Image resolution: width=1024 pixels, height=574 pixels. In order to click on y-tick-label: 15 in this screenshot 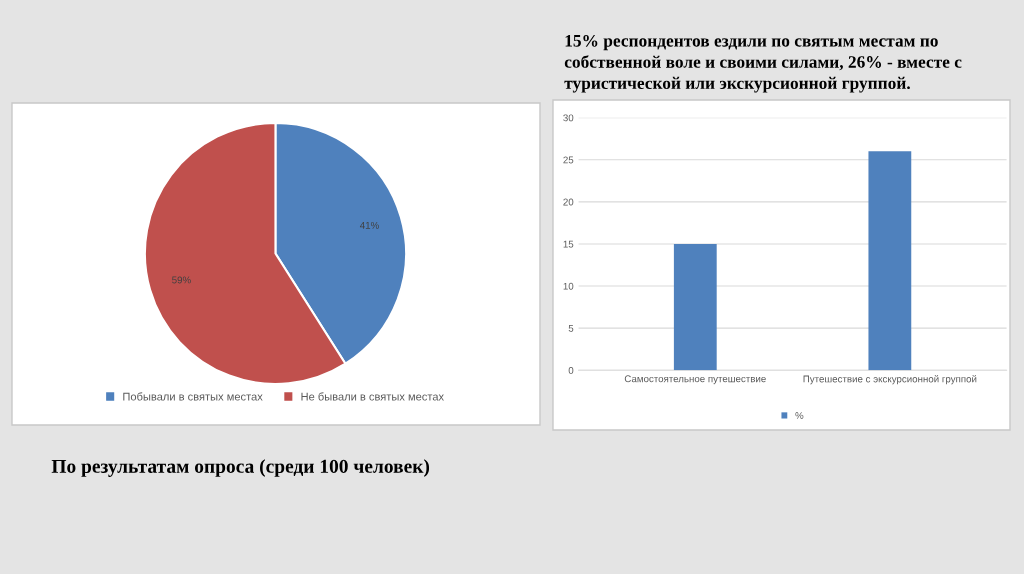, I will do `click(568, 244)`.